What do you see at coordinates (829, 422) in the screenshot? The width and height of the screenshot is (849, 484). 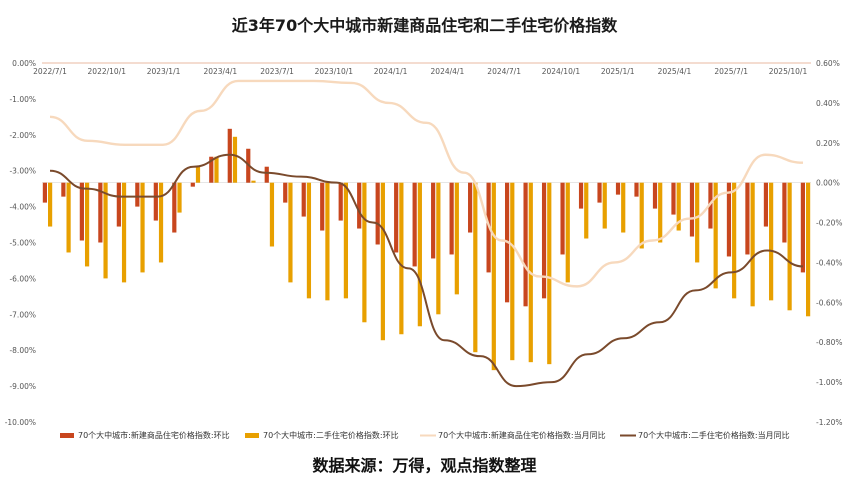 I see `right-axis-tick-label: -1.20%` at bounding box center [829, 422].